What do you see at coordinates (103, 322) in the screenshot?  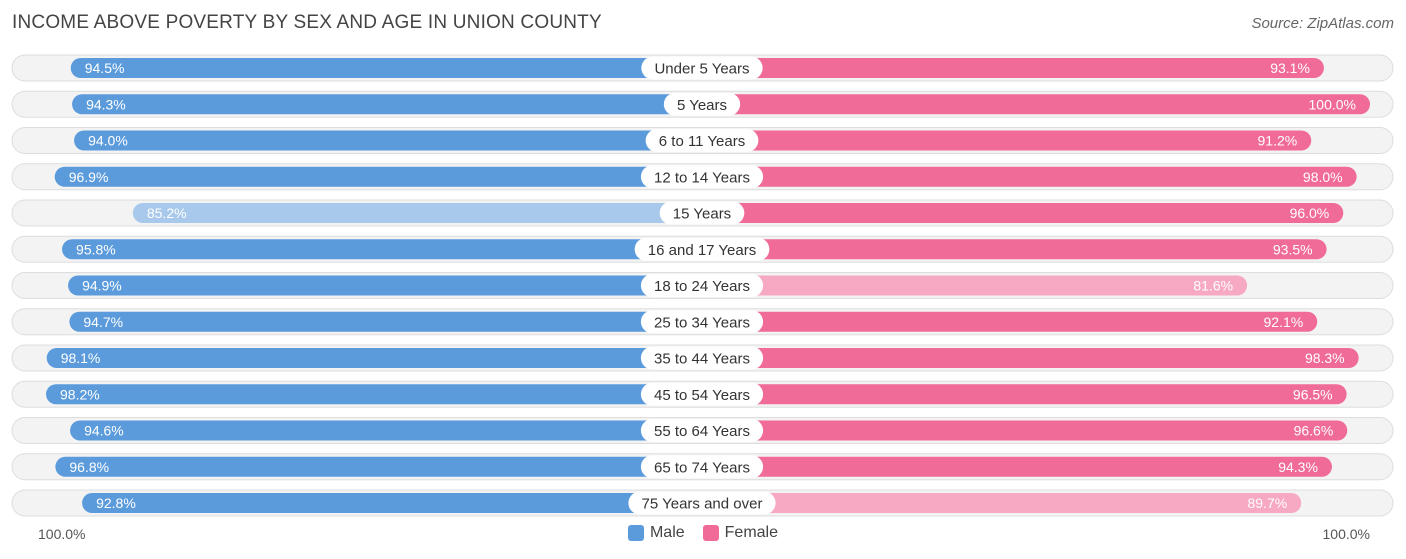 I see `value-label-male: 94.7%` at bounding box center [103, 322].